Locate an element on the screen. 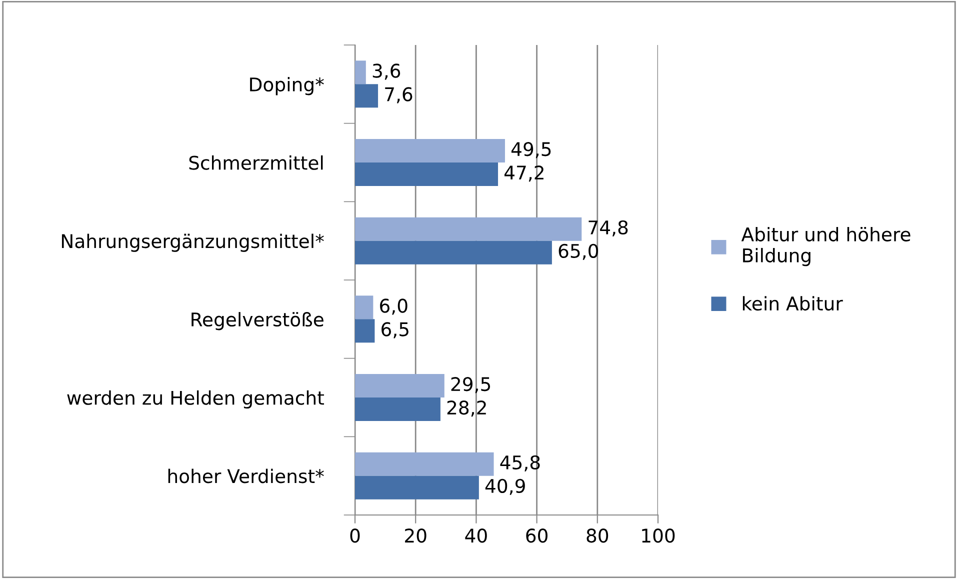  x-tick-label: 100 is located at coordinates (658, 535).